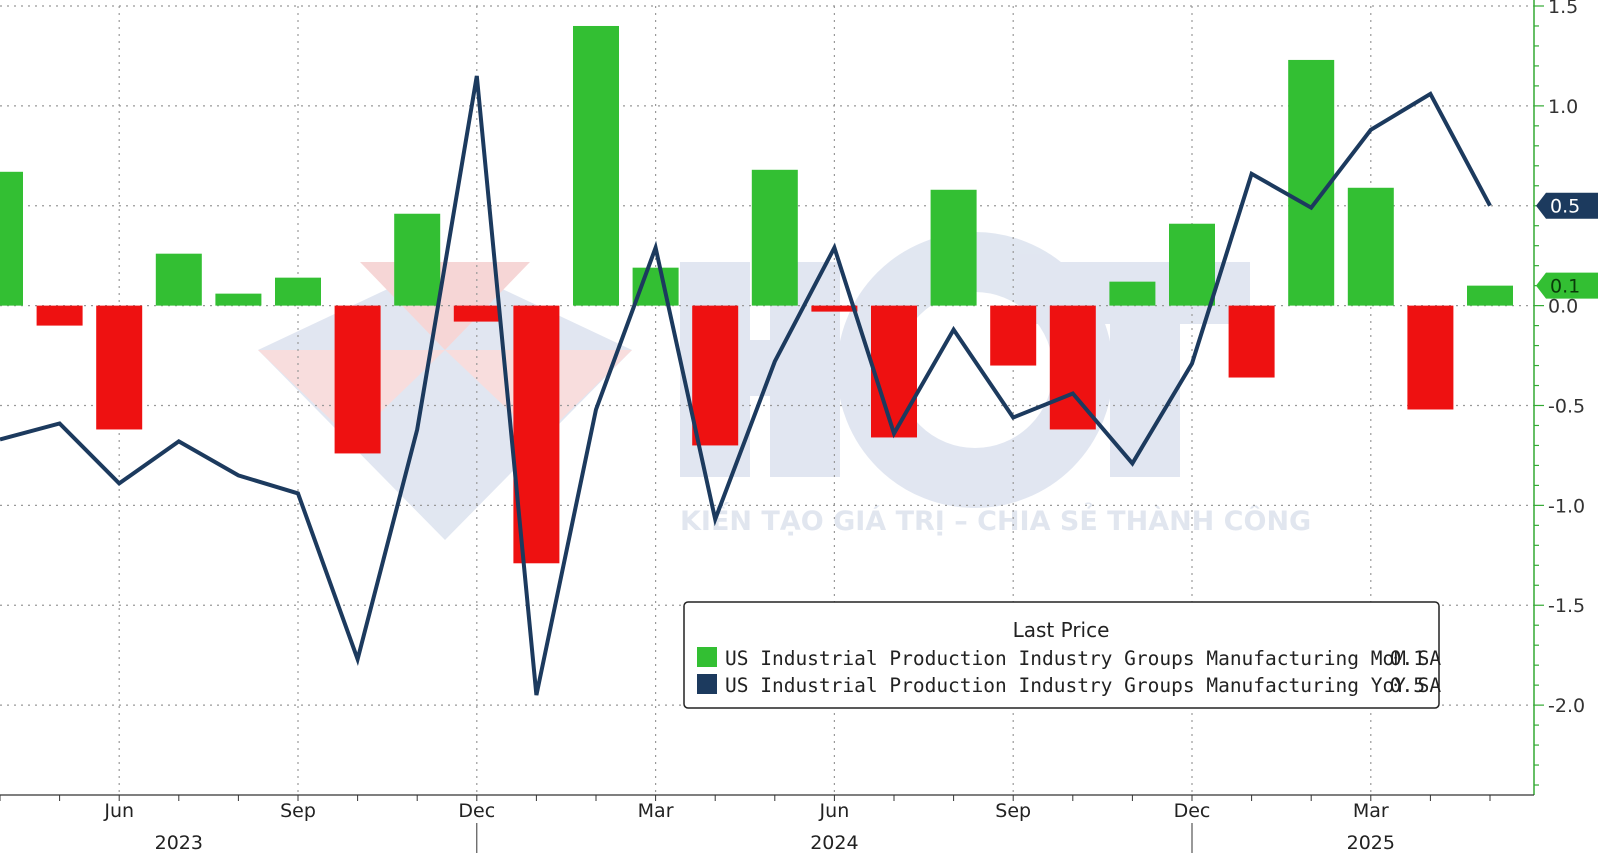 The height and width of the screenshot is (853, 1600). What do you see at coordinates (707, 657) in the screenshot?
I see `legend-swatch-mom` at bounding box center [707, 657].